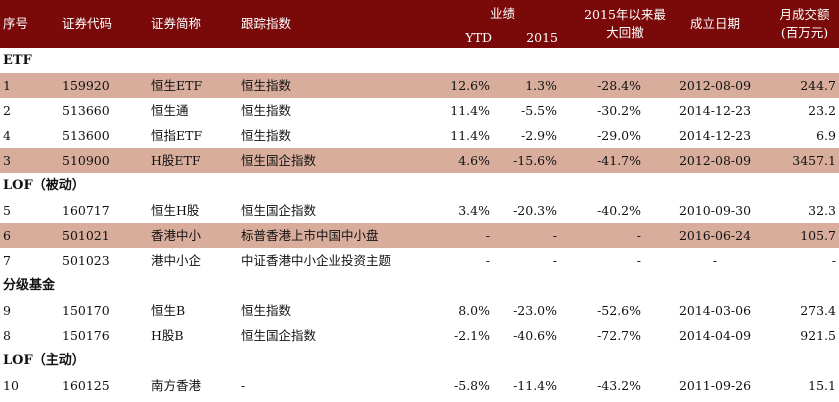 Image resolution: width=839 pixels, height=402 pixels. Describe the element at coordinates (86, 160) in the screenshot. I see `table-cell: 510900` at that location.